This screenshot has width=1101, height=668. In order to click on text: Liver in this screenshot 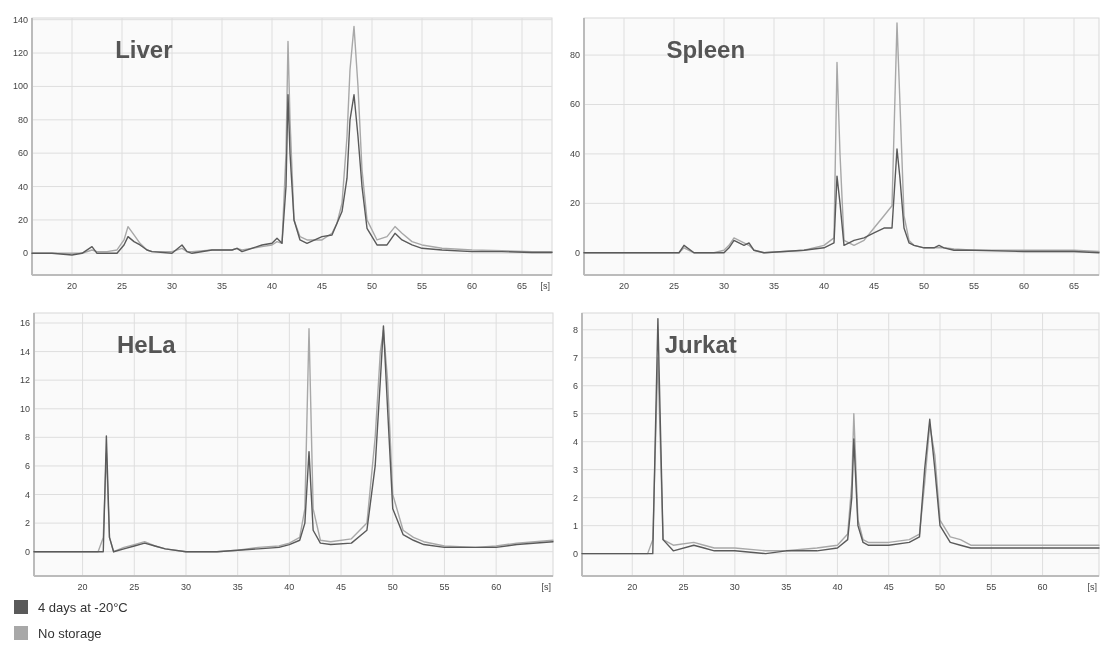, I will do `click(144, 49)`.